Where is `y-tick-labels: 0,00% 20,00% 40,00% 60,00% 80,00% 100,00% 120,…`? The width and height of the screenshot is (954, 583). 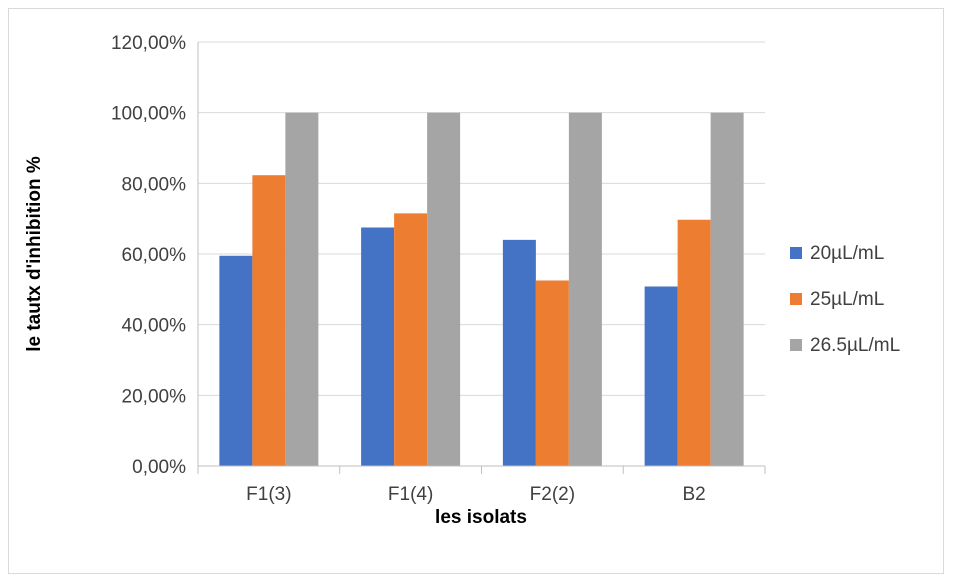 y-tick-labels: 0,00% 20,00% 40,00% 60,00% 80,00% 100,00% 120,… is located at coordinates (148, 255).